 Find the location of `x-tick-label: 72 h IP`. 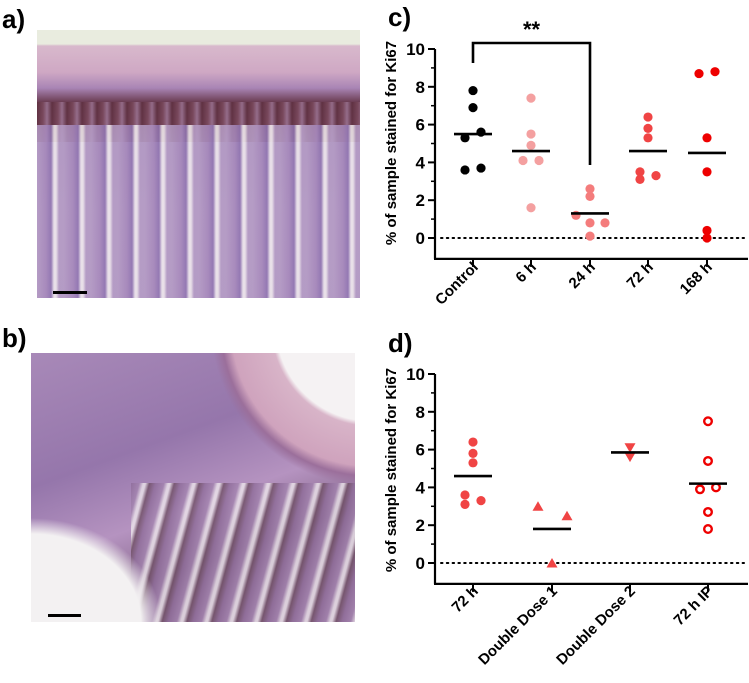

x-tick-label: 72 h IP is located at coordinates (694, 606).